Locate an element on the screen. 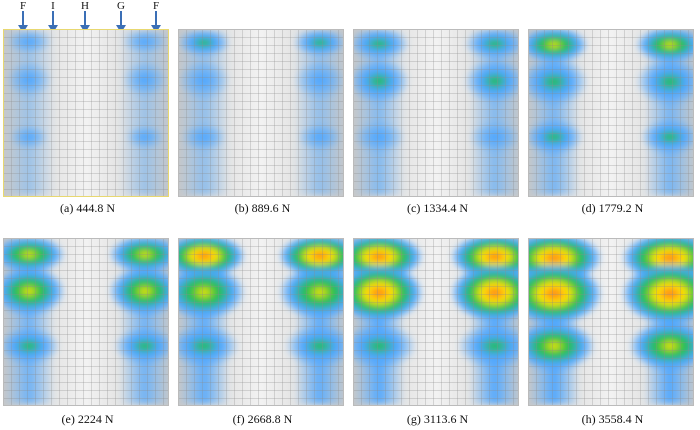  arrow-label-f-right: F is located at coordinates (156, 6).